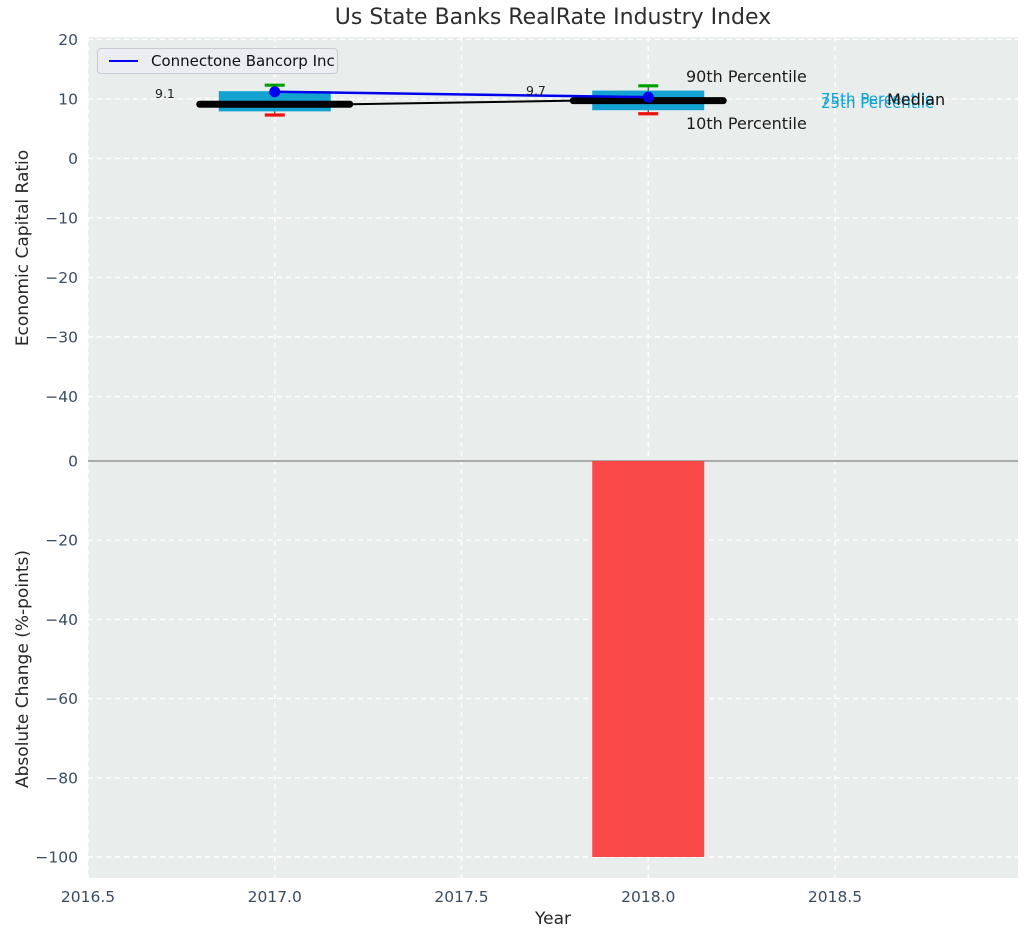 The width and height of the screenshot is (1029, 942). What do you see at coordinates (553, 17) in the screenshot?
I see `chart-title: Us State Banks RealRate Industry Index` at bounding box center [553, 17].